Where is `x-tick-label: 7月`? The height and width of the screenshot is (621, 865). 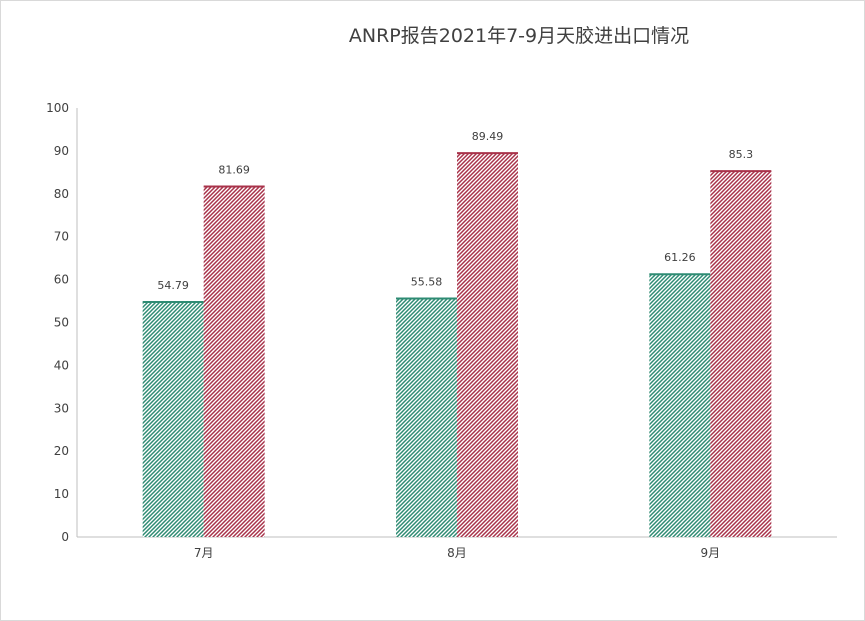
x-tick-label: 7月 is located at coordinates (204, 553).